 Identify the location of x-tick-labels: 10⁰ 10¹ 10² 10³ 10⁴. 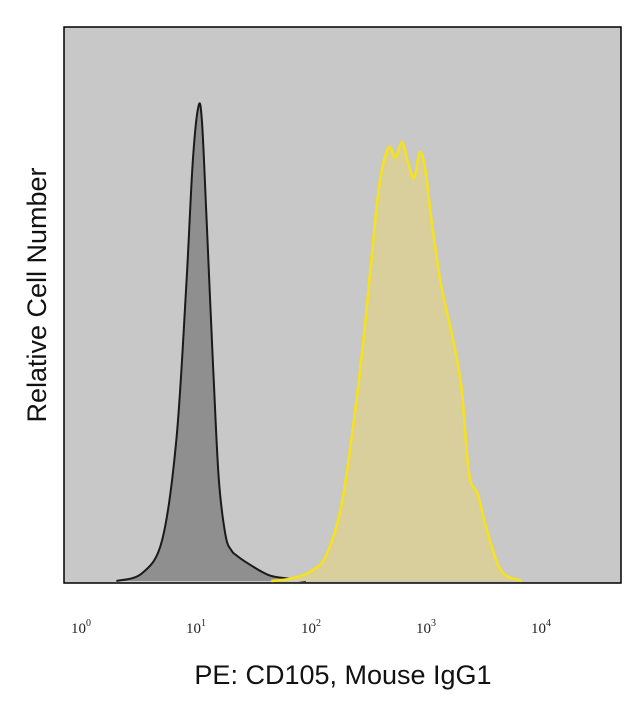
(311, 627).